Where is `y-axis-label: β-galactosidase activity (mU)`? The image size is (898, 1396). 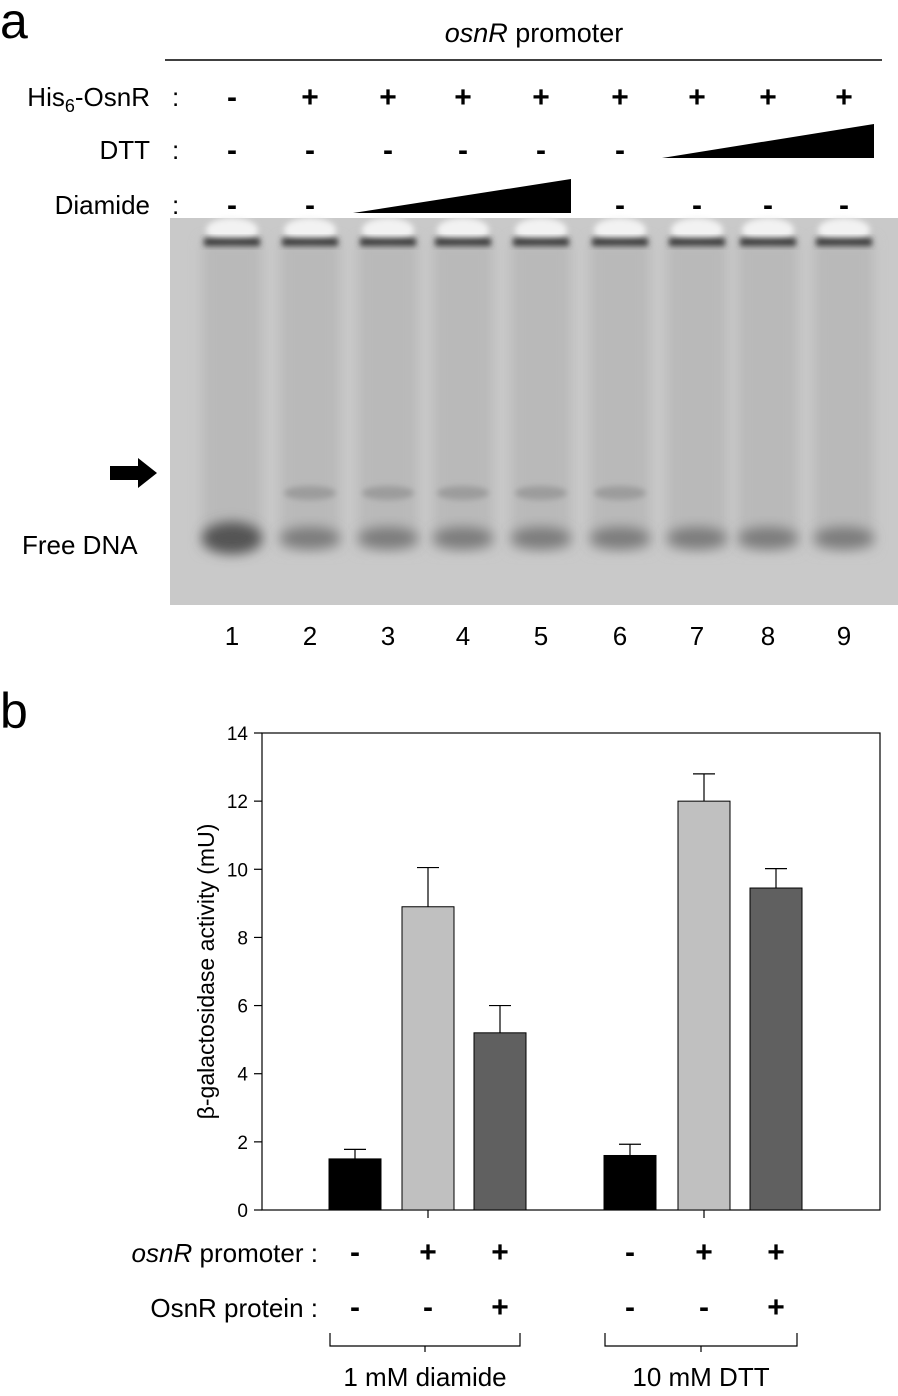
y-axis-label: β-galactosidase activity (mU) is located at coordinates (206, 972).